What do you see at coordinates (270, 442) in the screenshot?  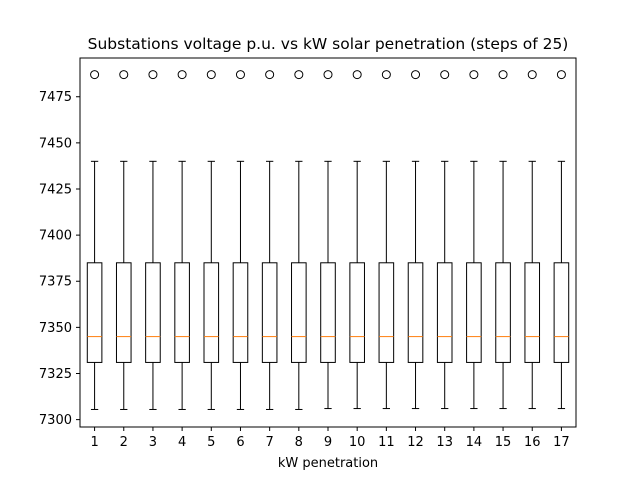 I see `x-tick-label: 7` at bounding box center [270, 442].